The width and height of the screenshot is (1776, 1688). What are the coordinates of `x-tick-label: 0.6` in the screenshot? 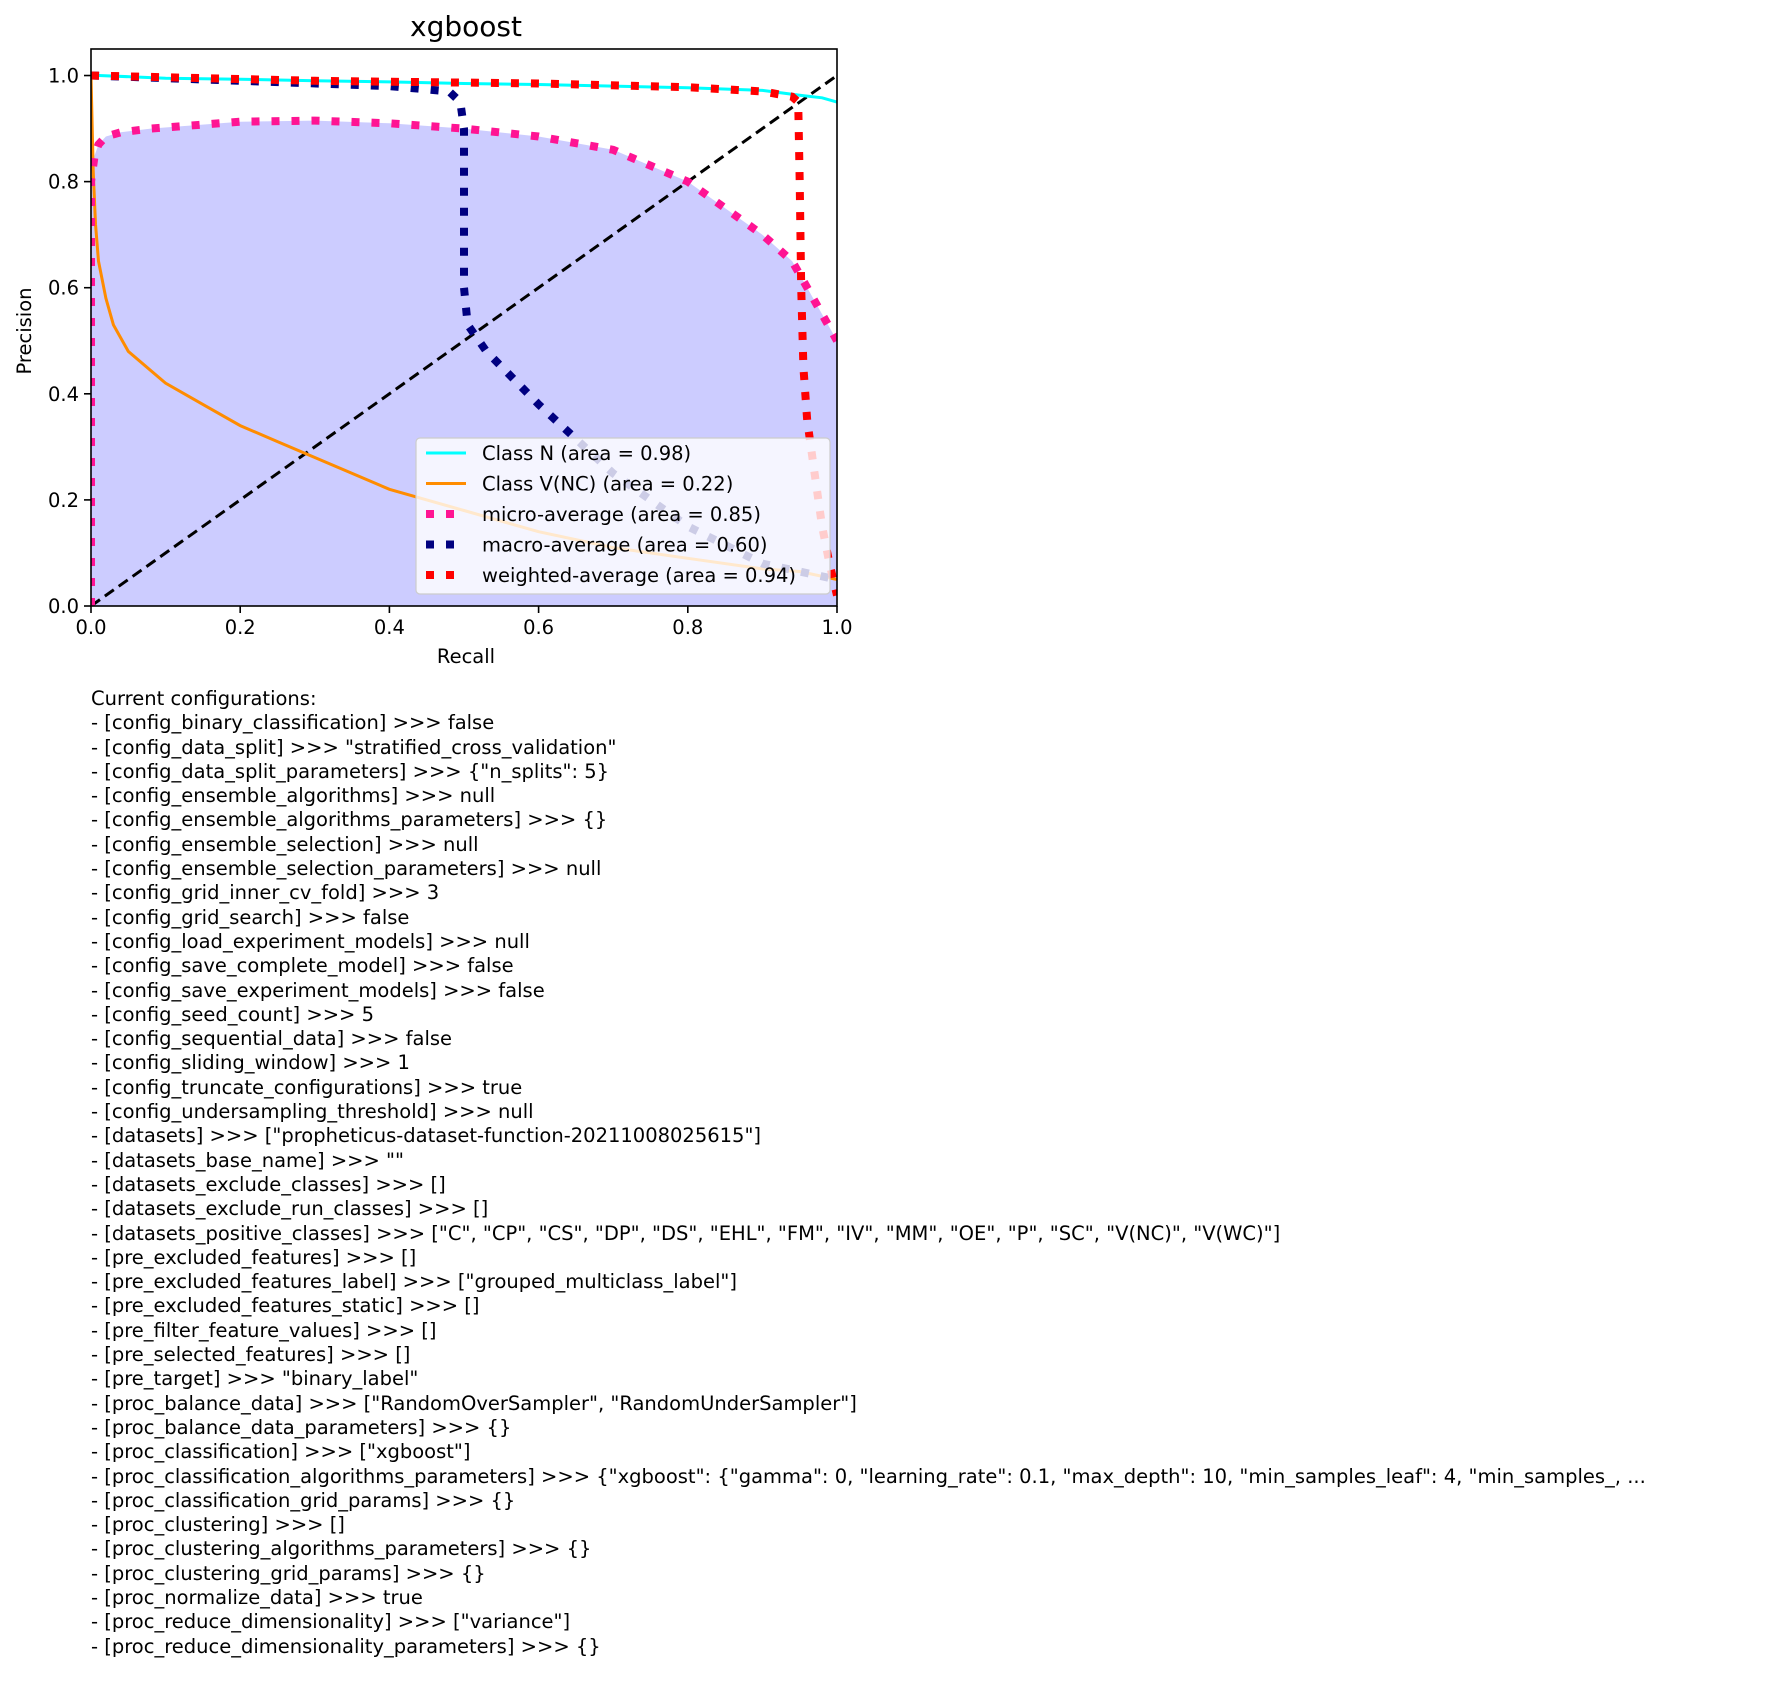 It's located at (538, 627).